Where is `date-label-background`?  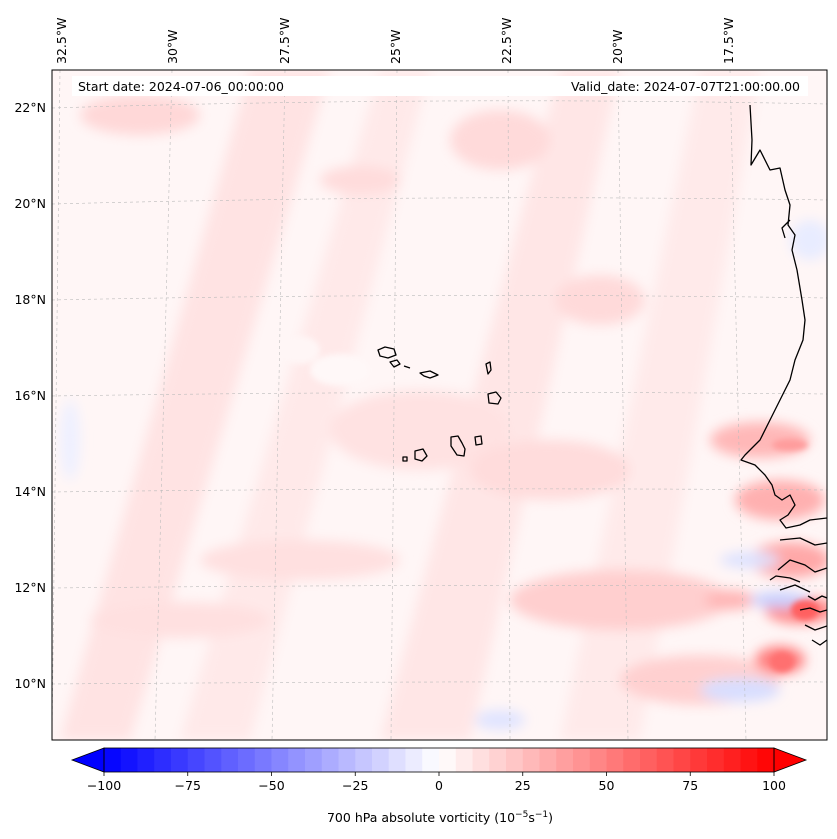 date-label-background is located at coordinates (440, 86).